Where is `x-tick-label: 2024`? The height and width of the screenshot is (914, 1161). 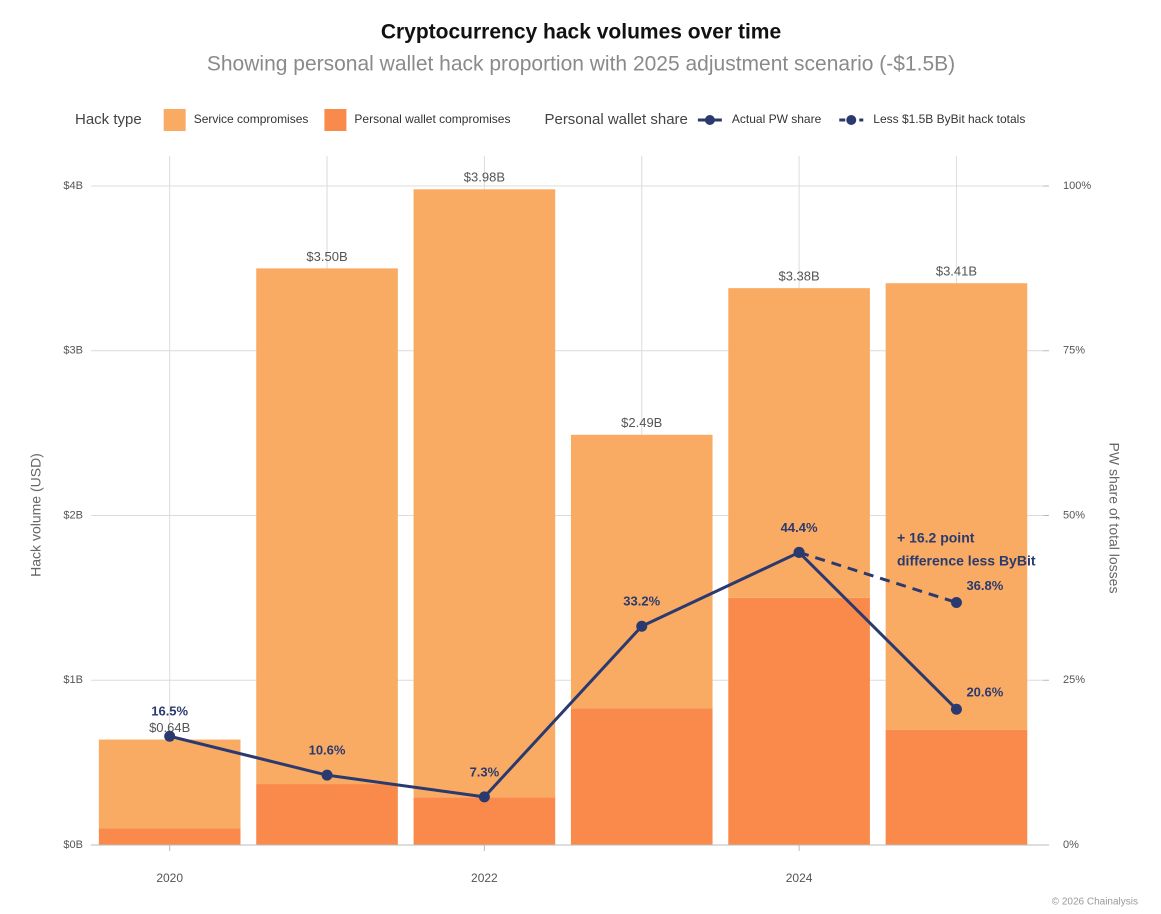
x-tick-label: 2024 is located at coordinates (799, 878).